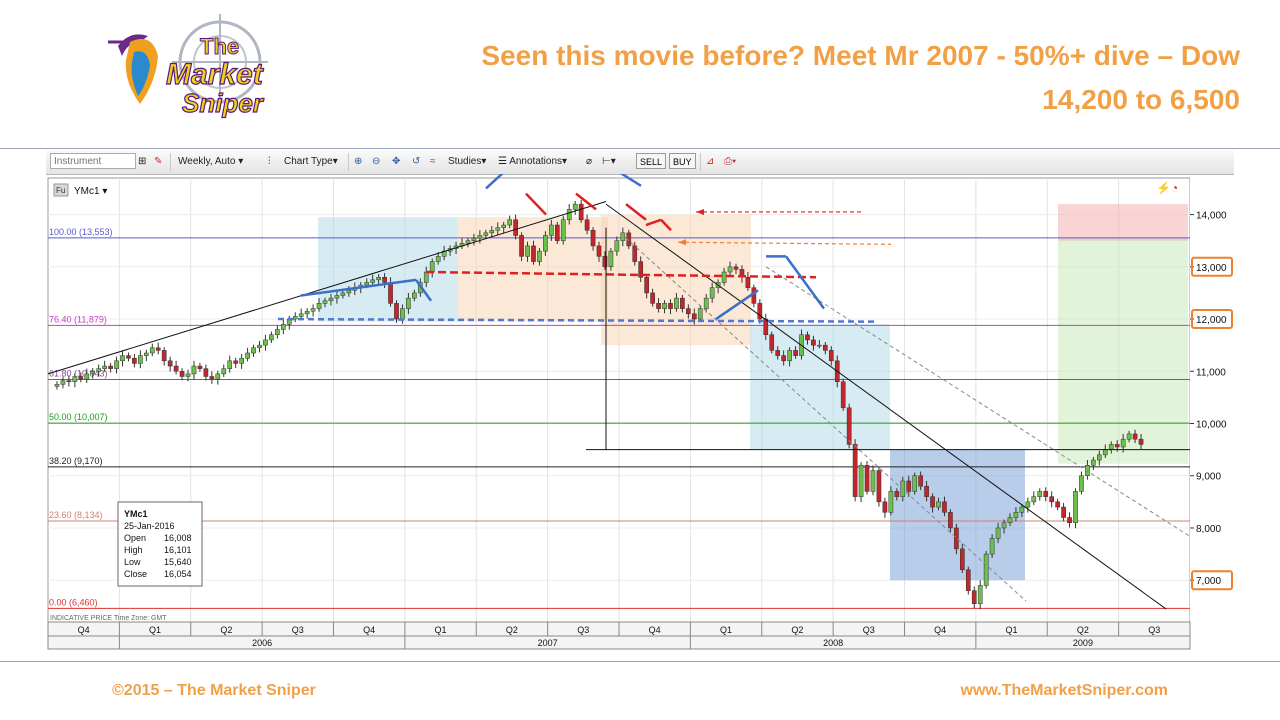  Describe the element at coordinates (1212, 400) in the screenshot. I see `y-axis-area` at that location.